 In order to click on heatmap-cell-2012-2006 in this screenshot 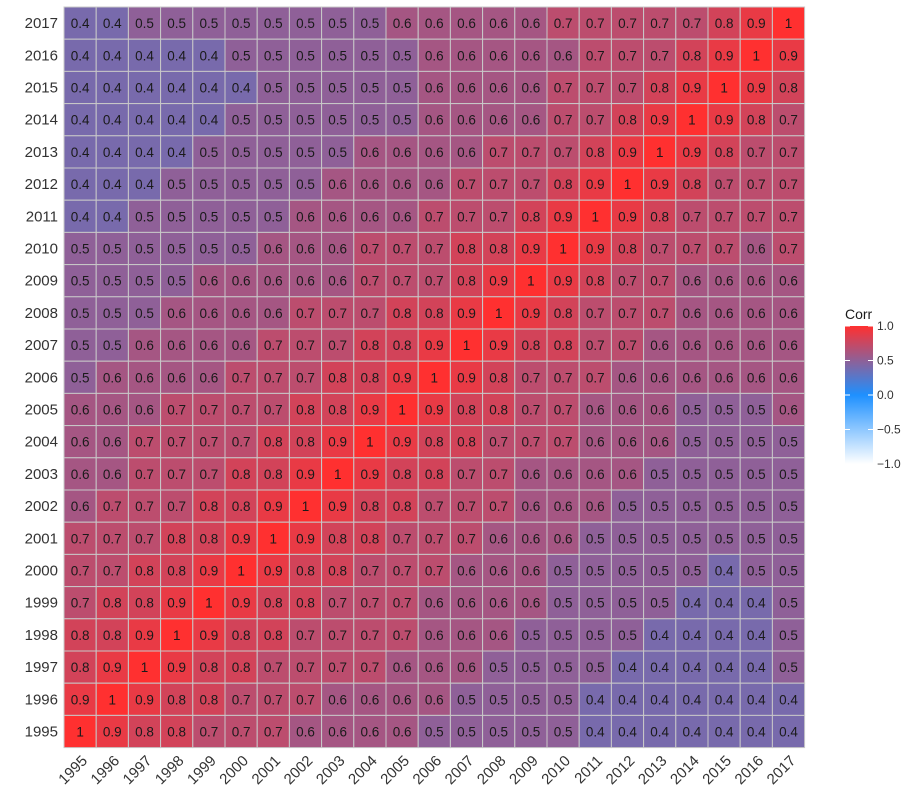, I will do `click(434, 184)`.